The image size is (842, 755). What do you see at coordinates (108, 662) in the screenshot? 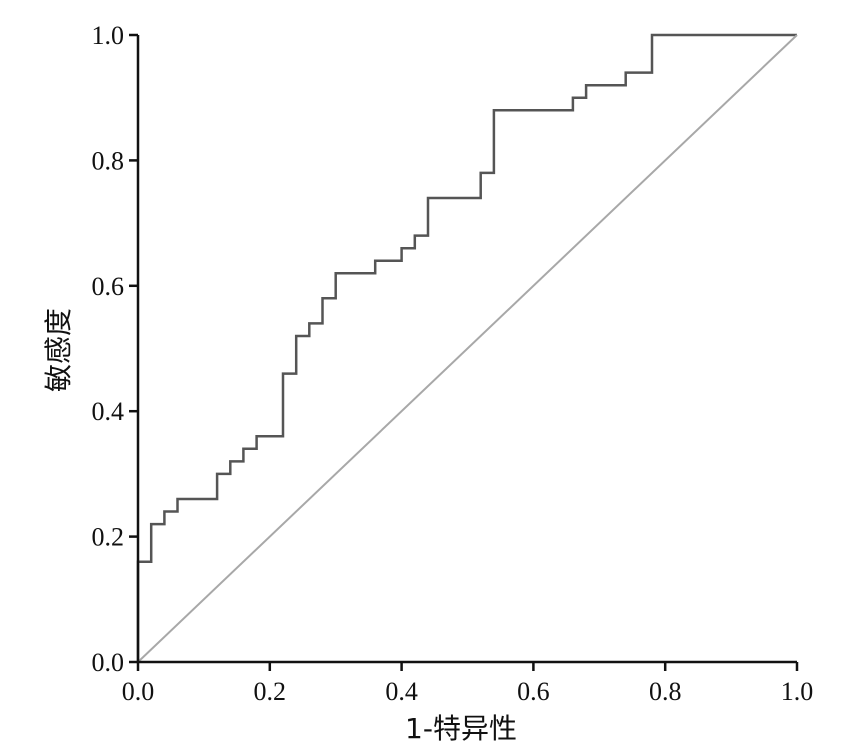
I see `y-tick-label: 0.0` at bounding box center [108, 662].